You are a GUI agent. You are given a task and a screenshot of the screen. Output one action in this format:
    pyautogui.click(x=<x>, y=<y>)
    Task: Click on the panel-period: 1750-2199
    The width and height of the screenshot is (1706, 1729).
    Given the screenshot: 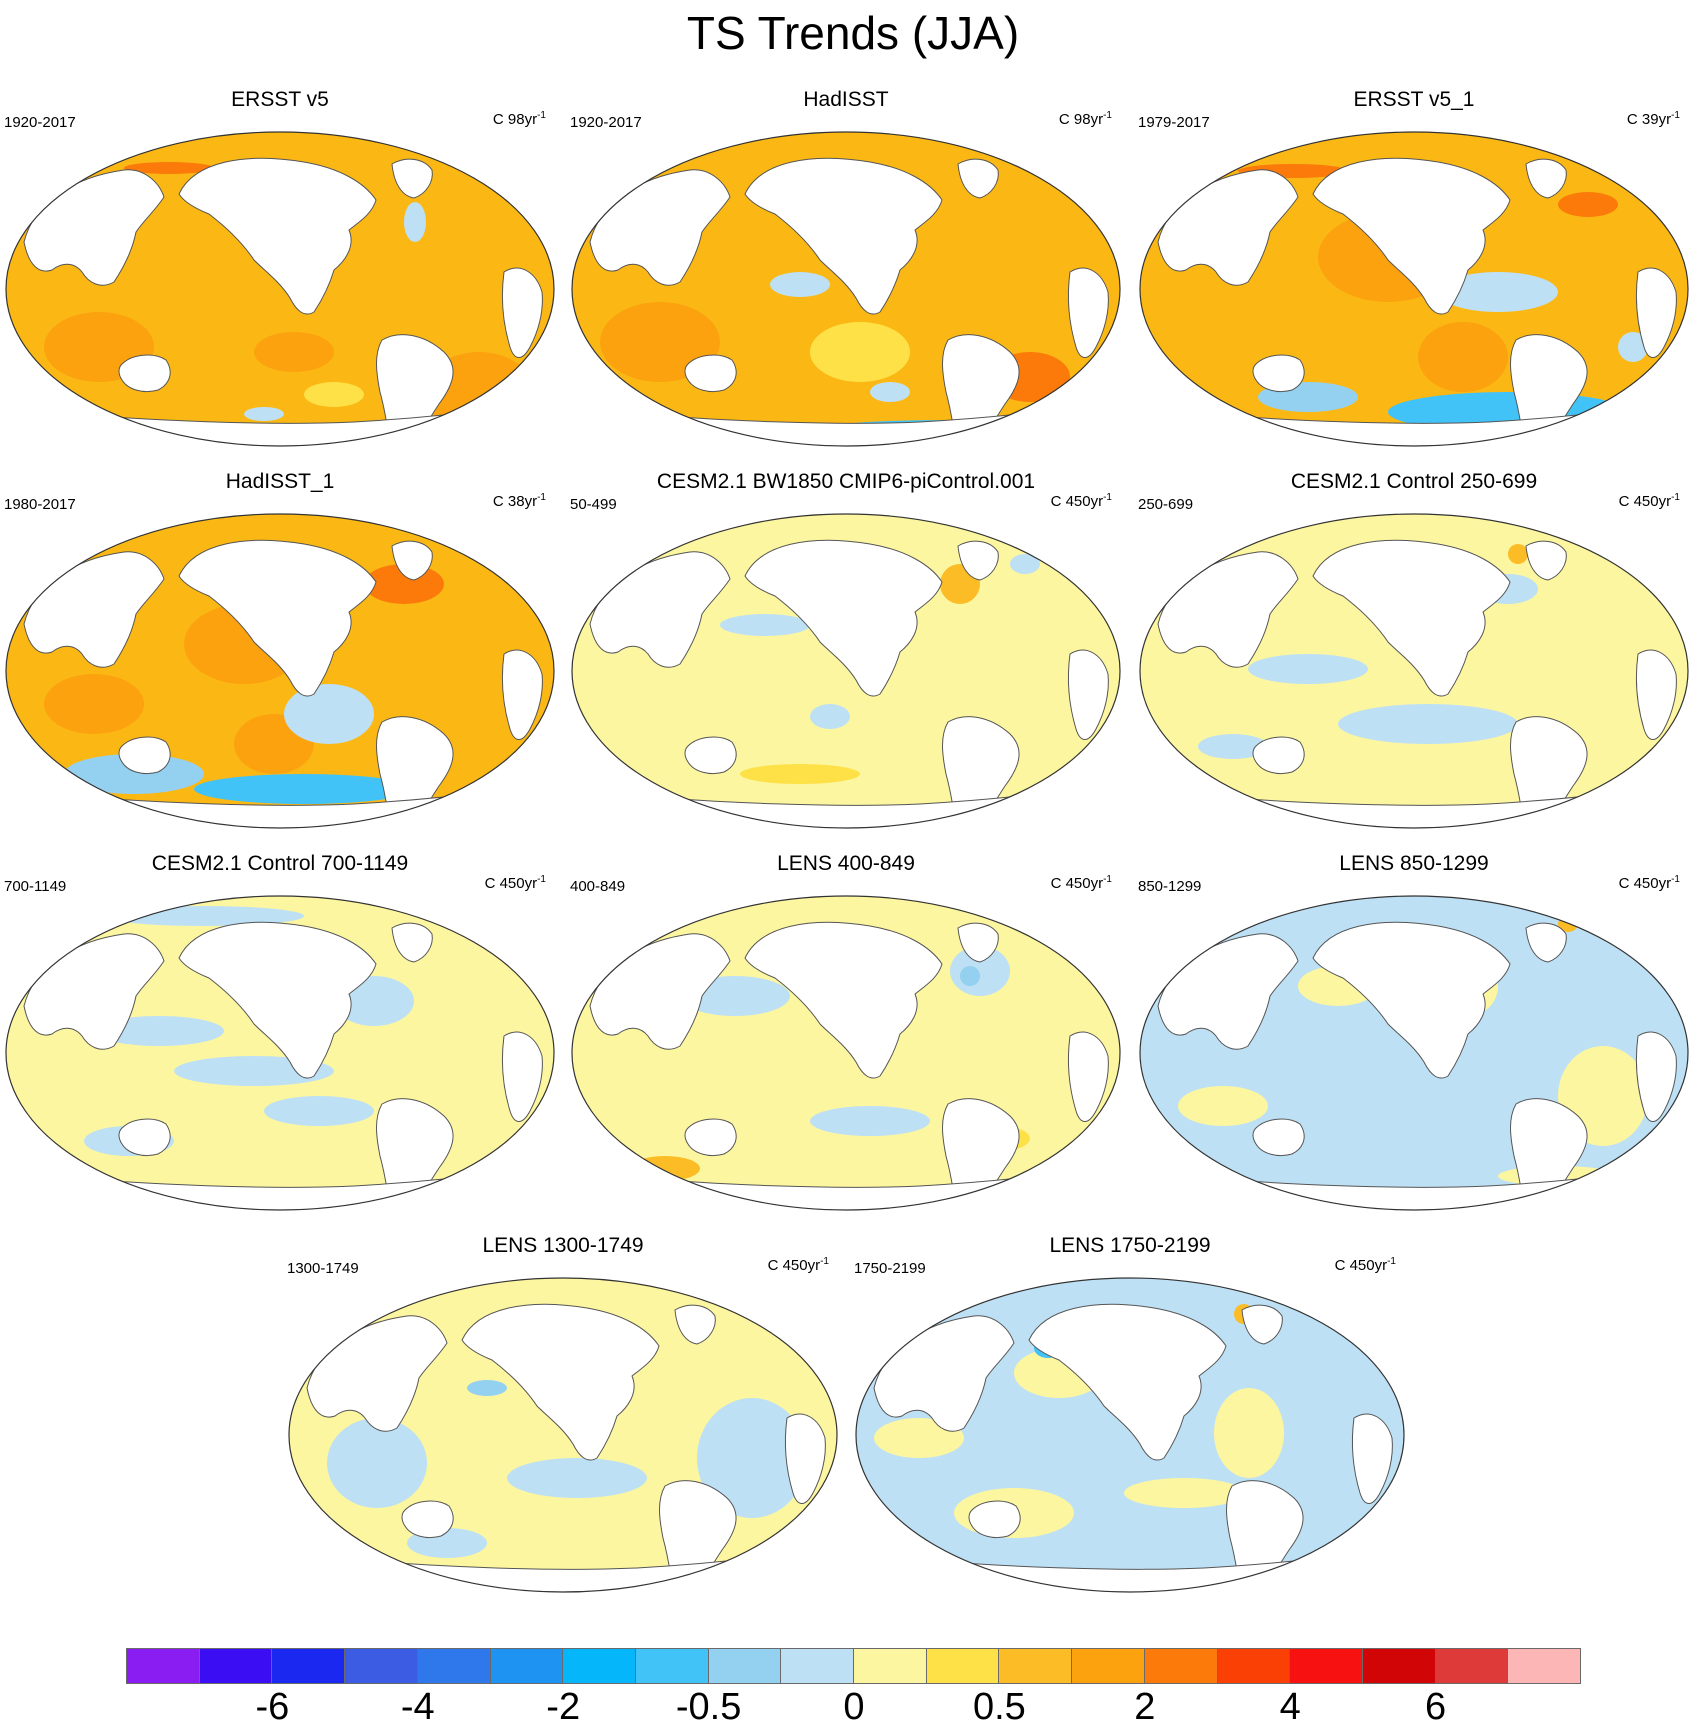 What is the action you would take?
    pyautogui.click(x=890, y=1268)
    